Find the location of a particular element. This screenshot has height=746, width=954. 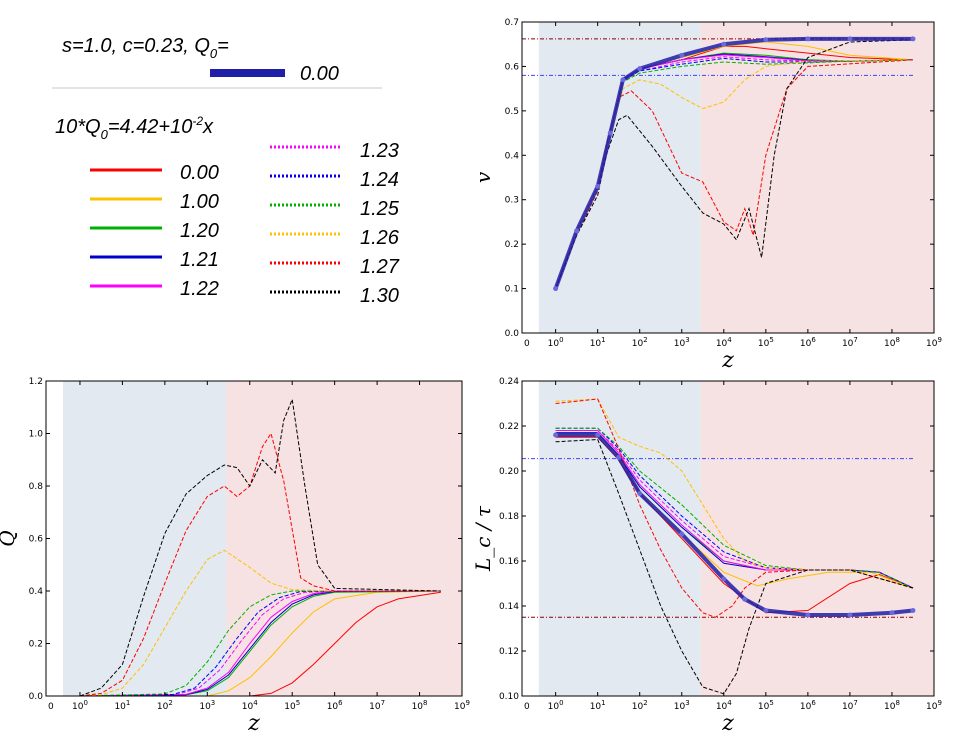

tick-label: 0.16 is located at coordinates (509, 562).